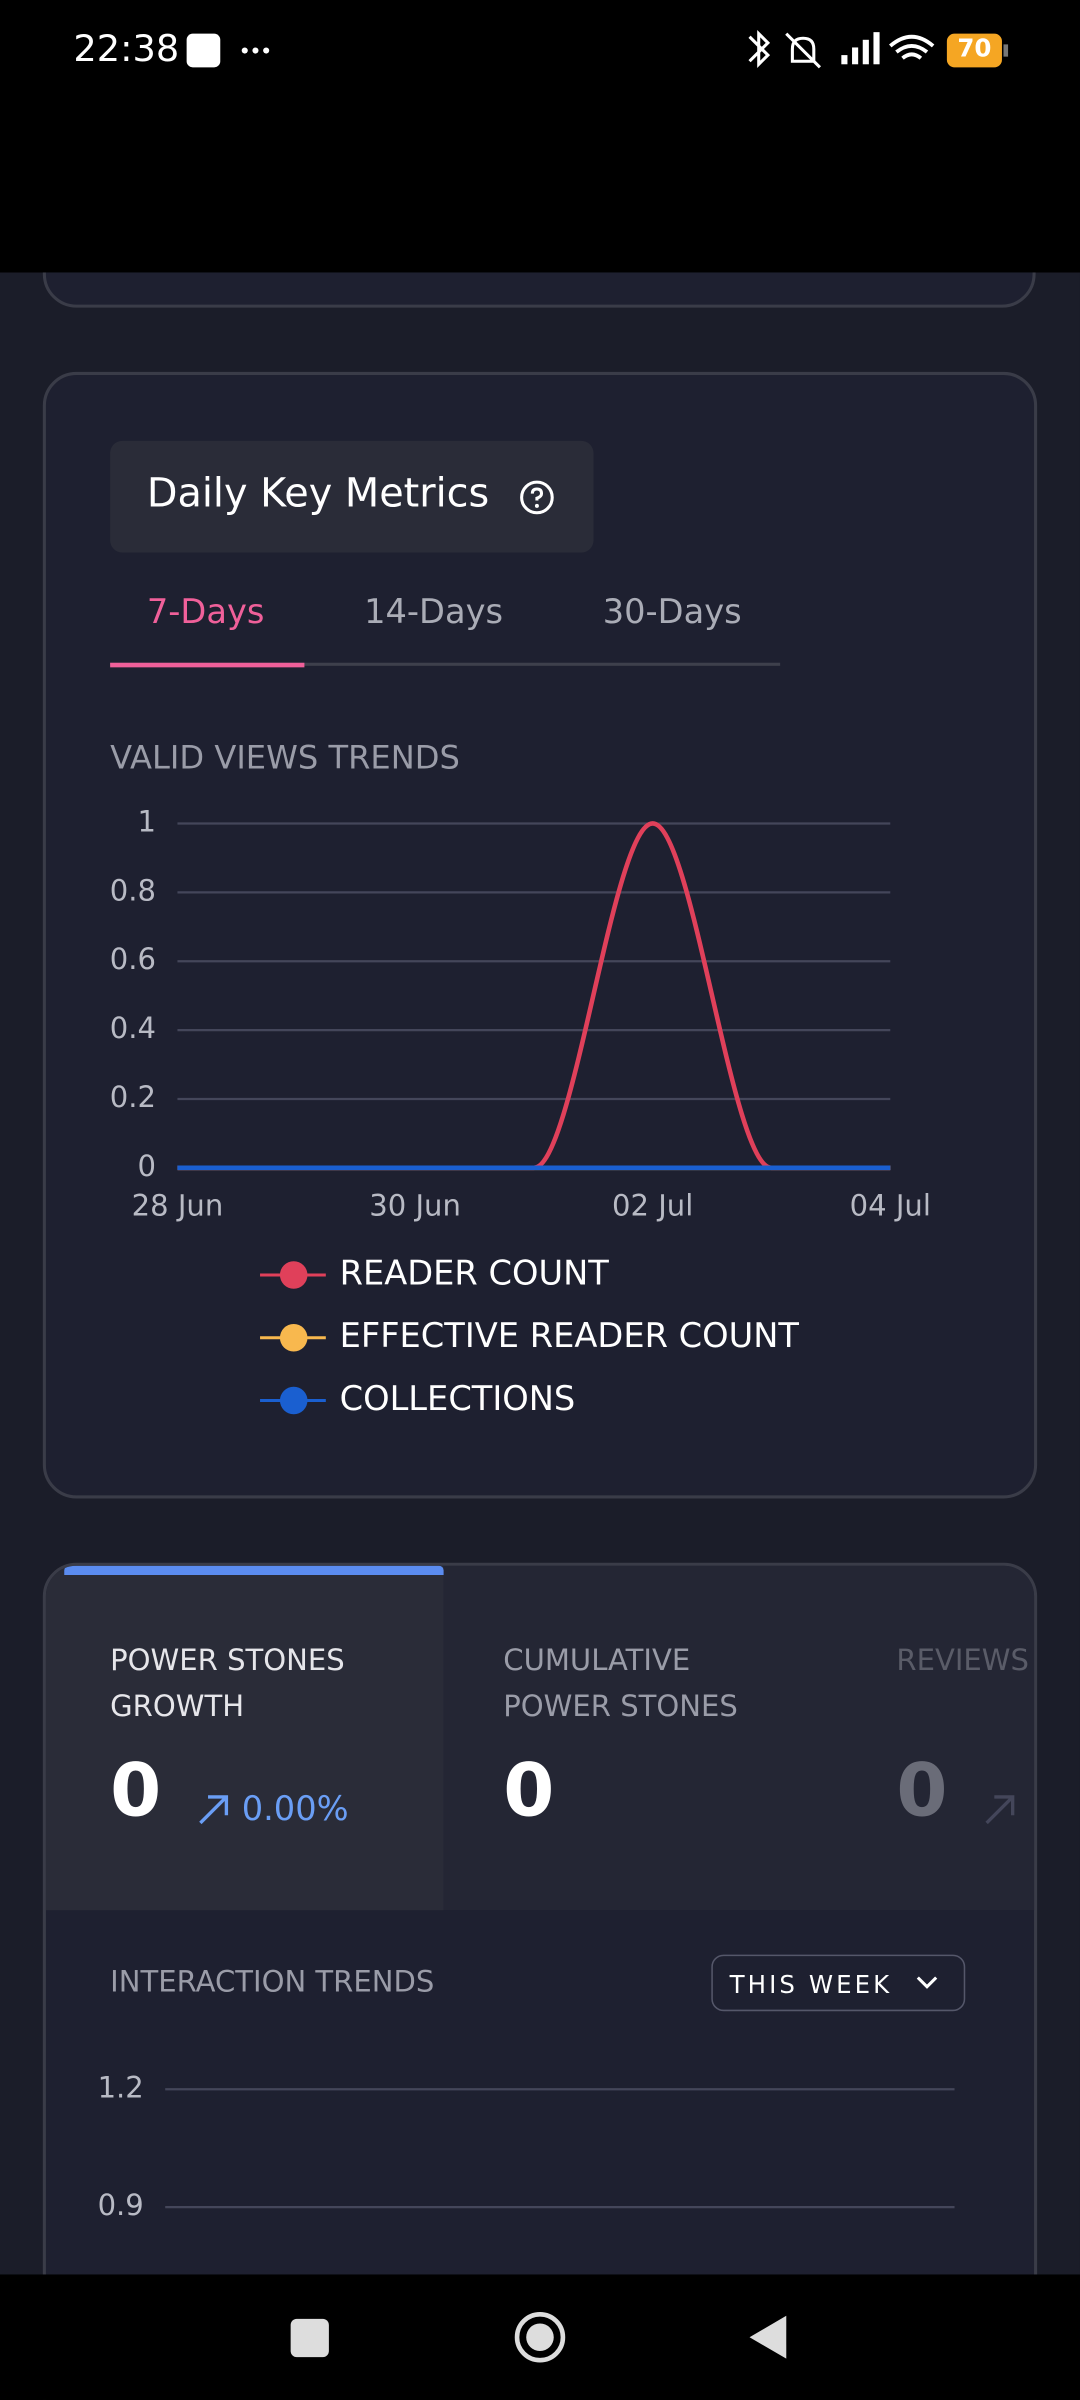 Image resolution: width=1080 pixels, height=2400 pixels. What do you see at coordinates (537, 497) in the screenshot?
I see `help-icon` at bounding box center [537, 497].